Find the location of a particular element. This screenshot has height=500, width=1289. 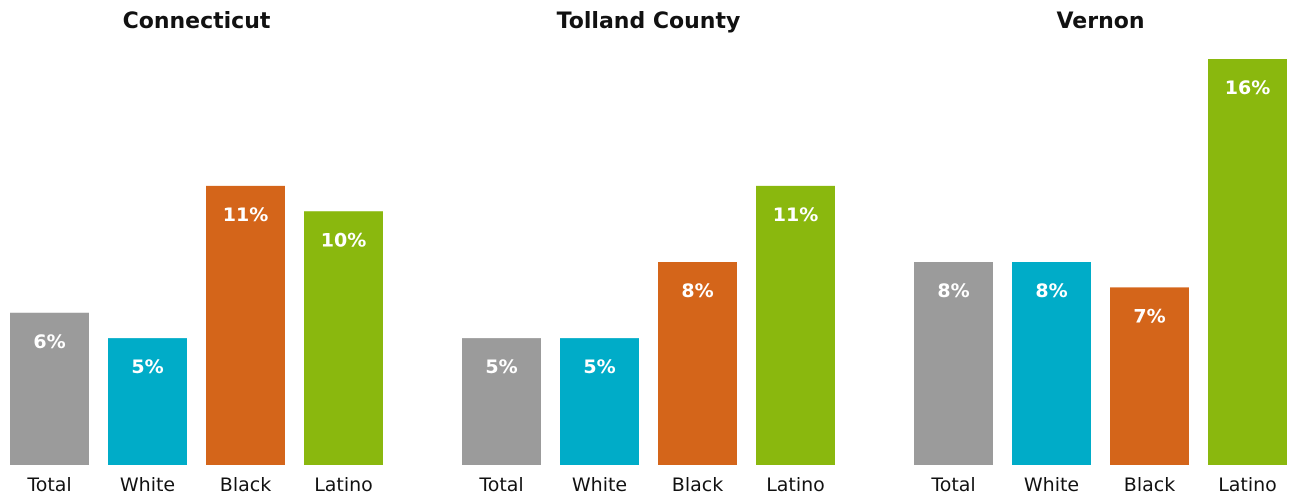

chart-title: Vernon is located at coordinates (1100, 21).